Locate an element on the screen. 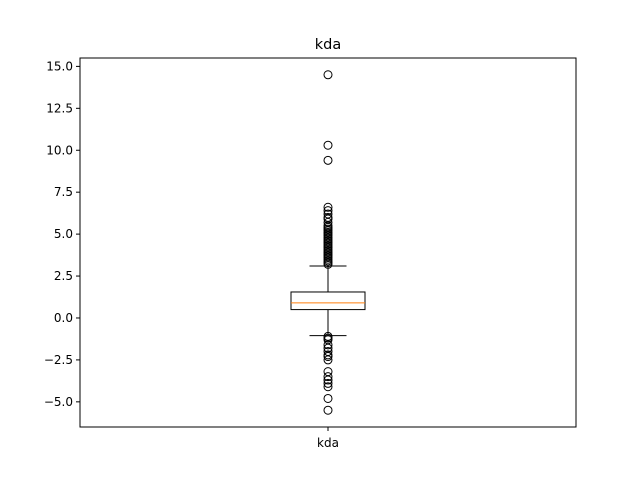  y-tick-label: 5.0 is located at coordinates (63, 234).